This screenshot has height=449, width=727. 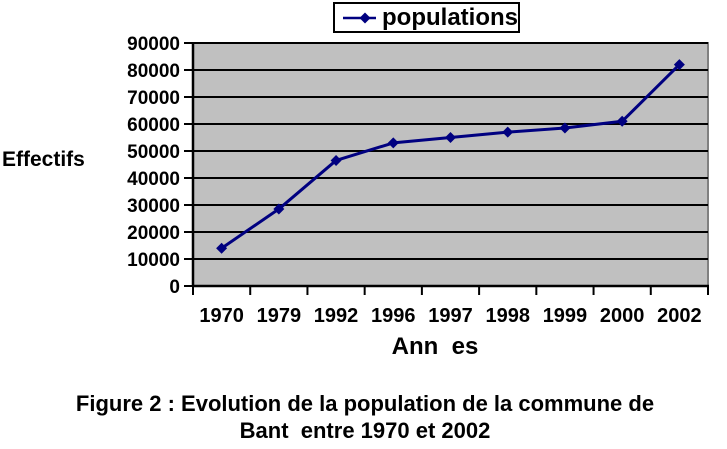 What do you see at coordinates (153, 179) in the screenshot?
I see `y-tick-label: 40000` at bounding box center [153, 179].